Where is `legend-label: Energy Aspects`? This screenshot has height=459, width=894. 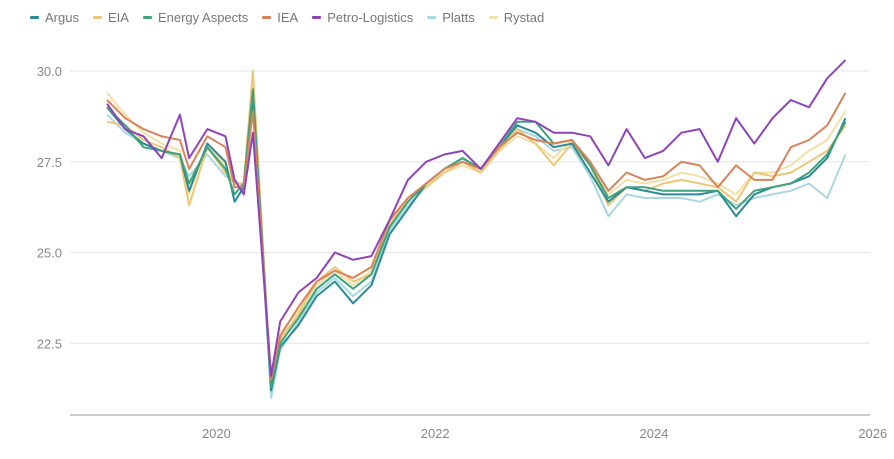
legend-label: Energy Aspects is located at coordinates (203, 17).